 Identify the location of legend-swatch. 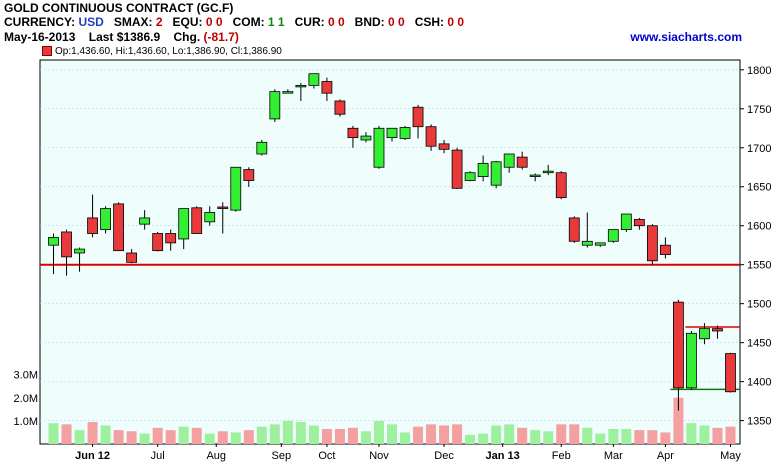
(47, 51).